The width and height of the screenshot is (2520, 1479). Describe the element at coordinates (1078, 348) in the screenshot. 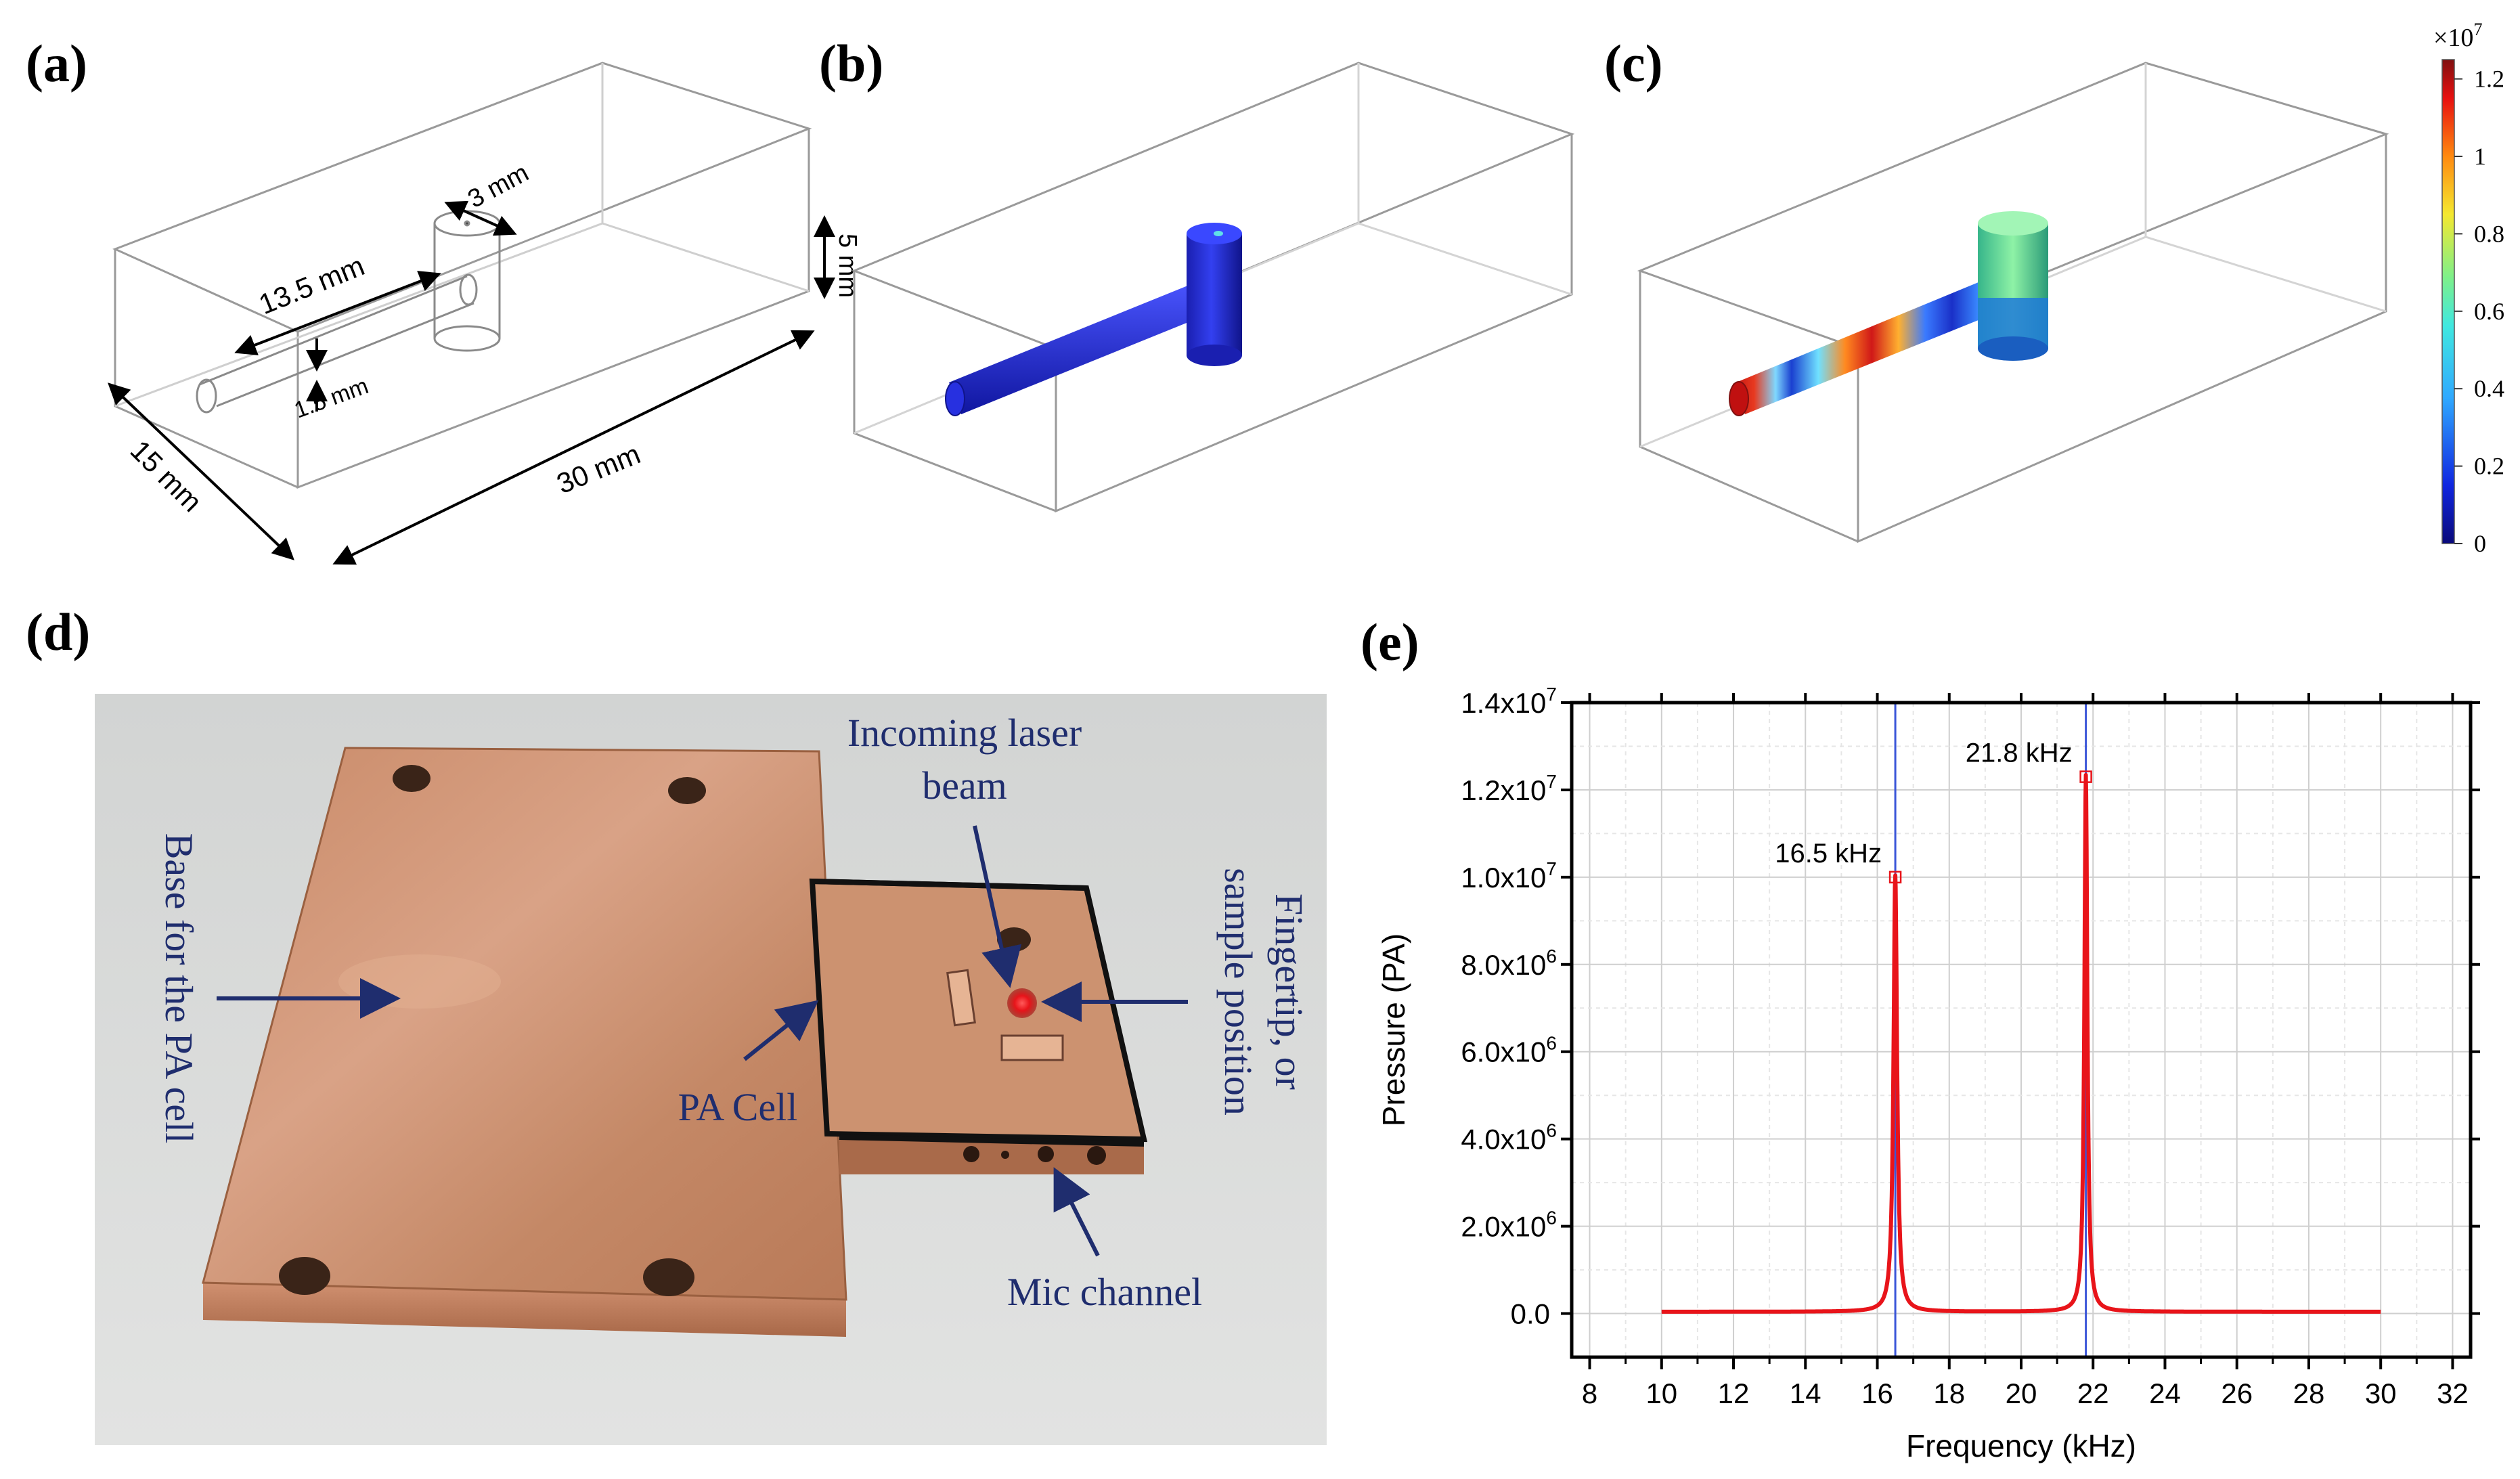

I see `tube-b` at that location.